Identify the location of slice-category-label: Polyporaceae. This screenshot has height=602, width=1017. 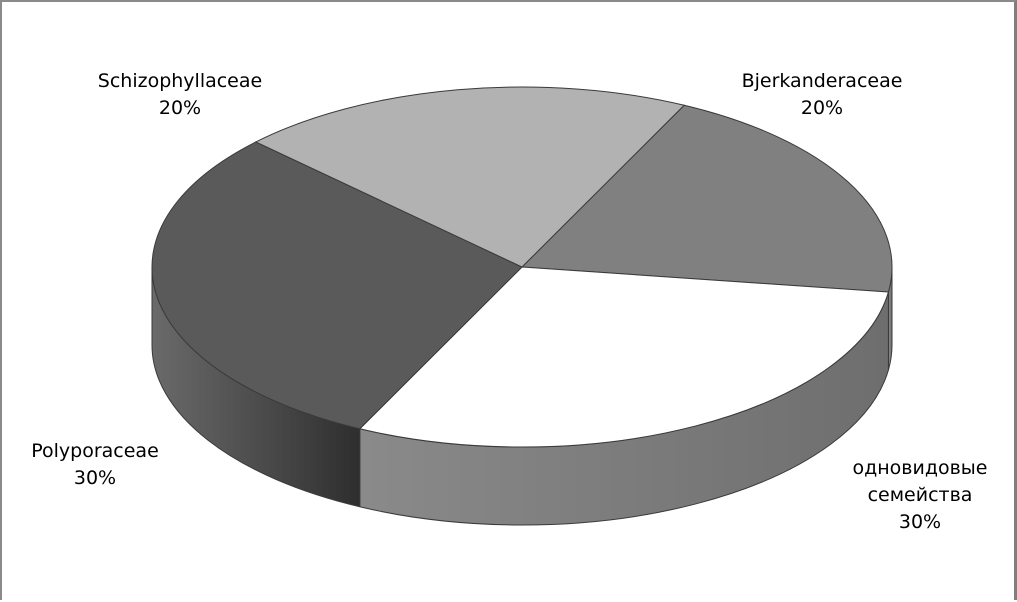
(95, 451).